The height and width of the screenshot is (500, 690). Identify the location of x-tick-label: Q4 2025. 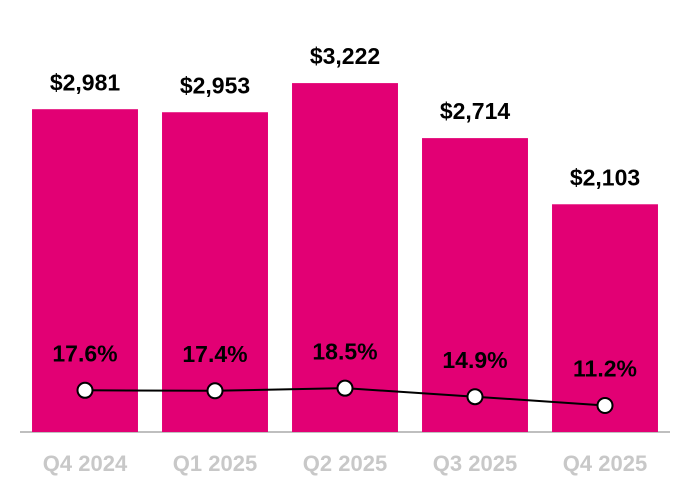
(605, 463).